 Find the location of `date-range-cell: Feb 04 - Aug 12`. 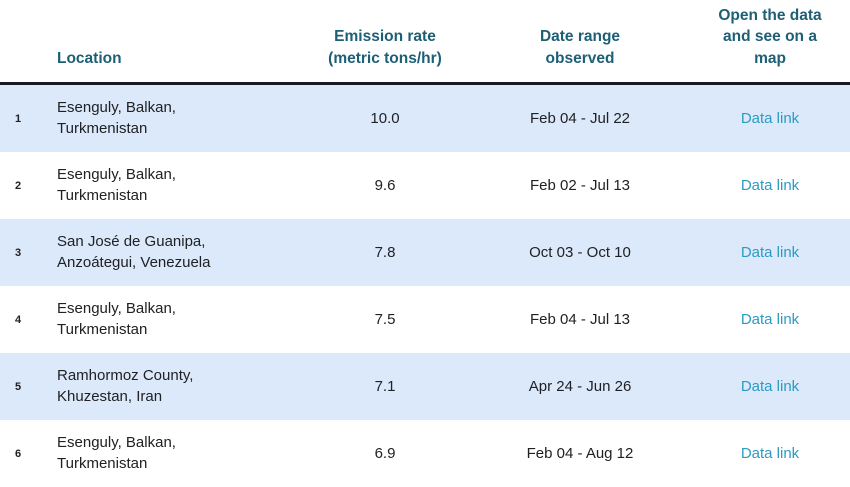

date-range-cell: Feb 04 - Aug 12 is located at coordinates (580, 453).